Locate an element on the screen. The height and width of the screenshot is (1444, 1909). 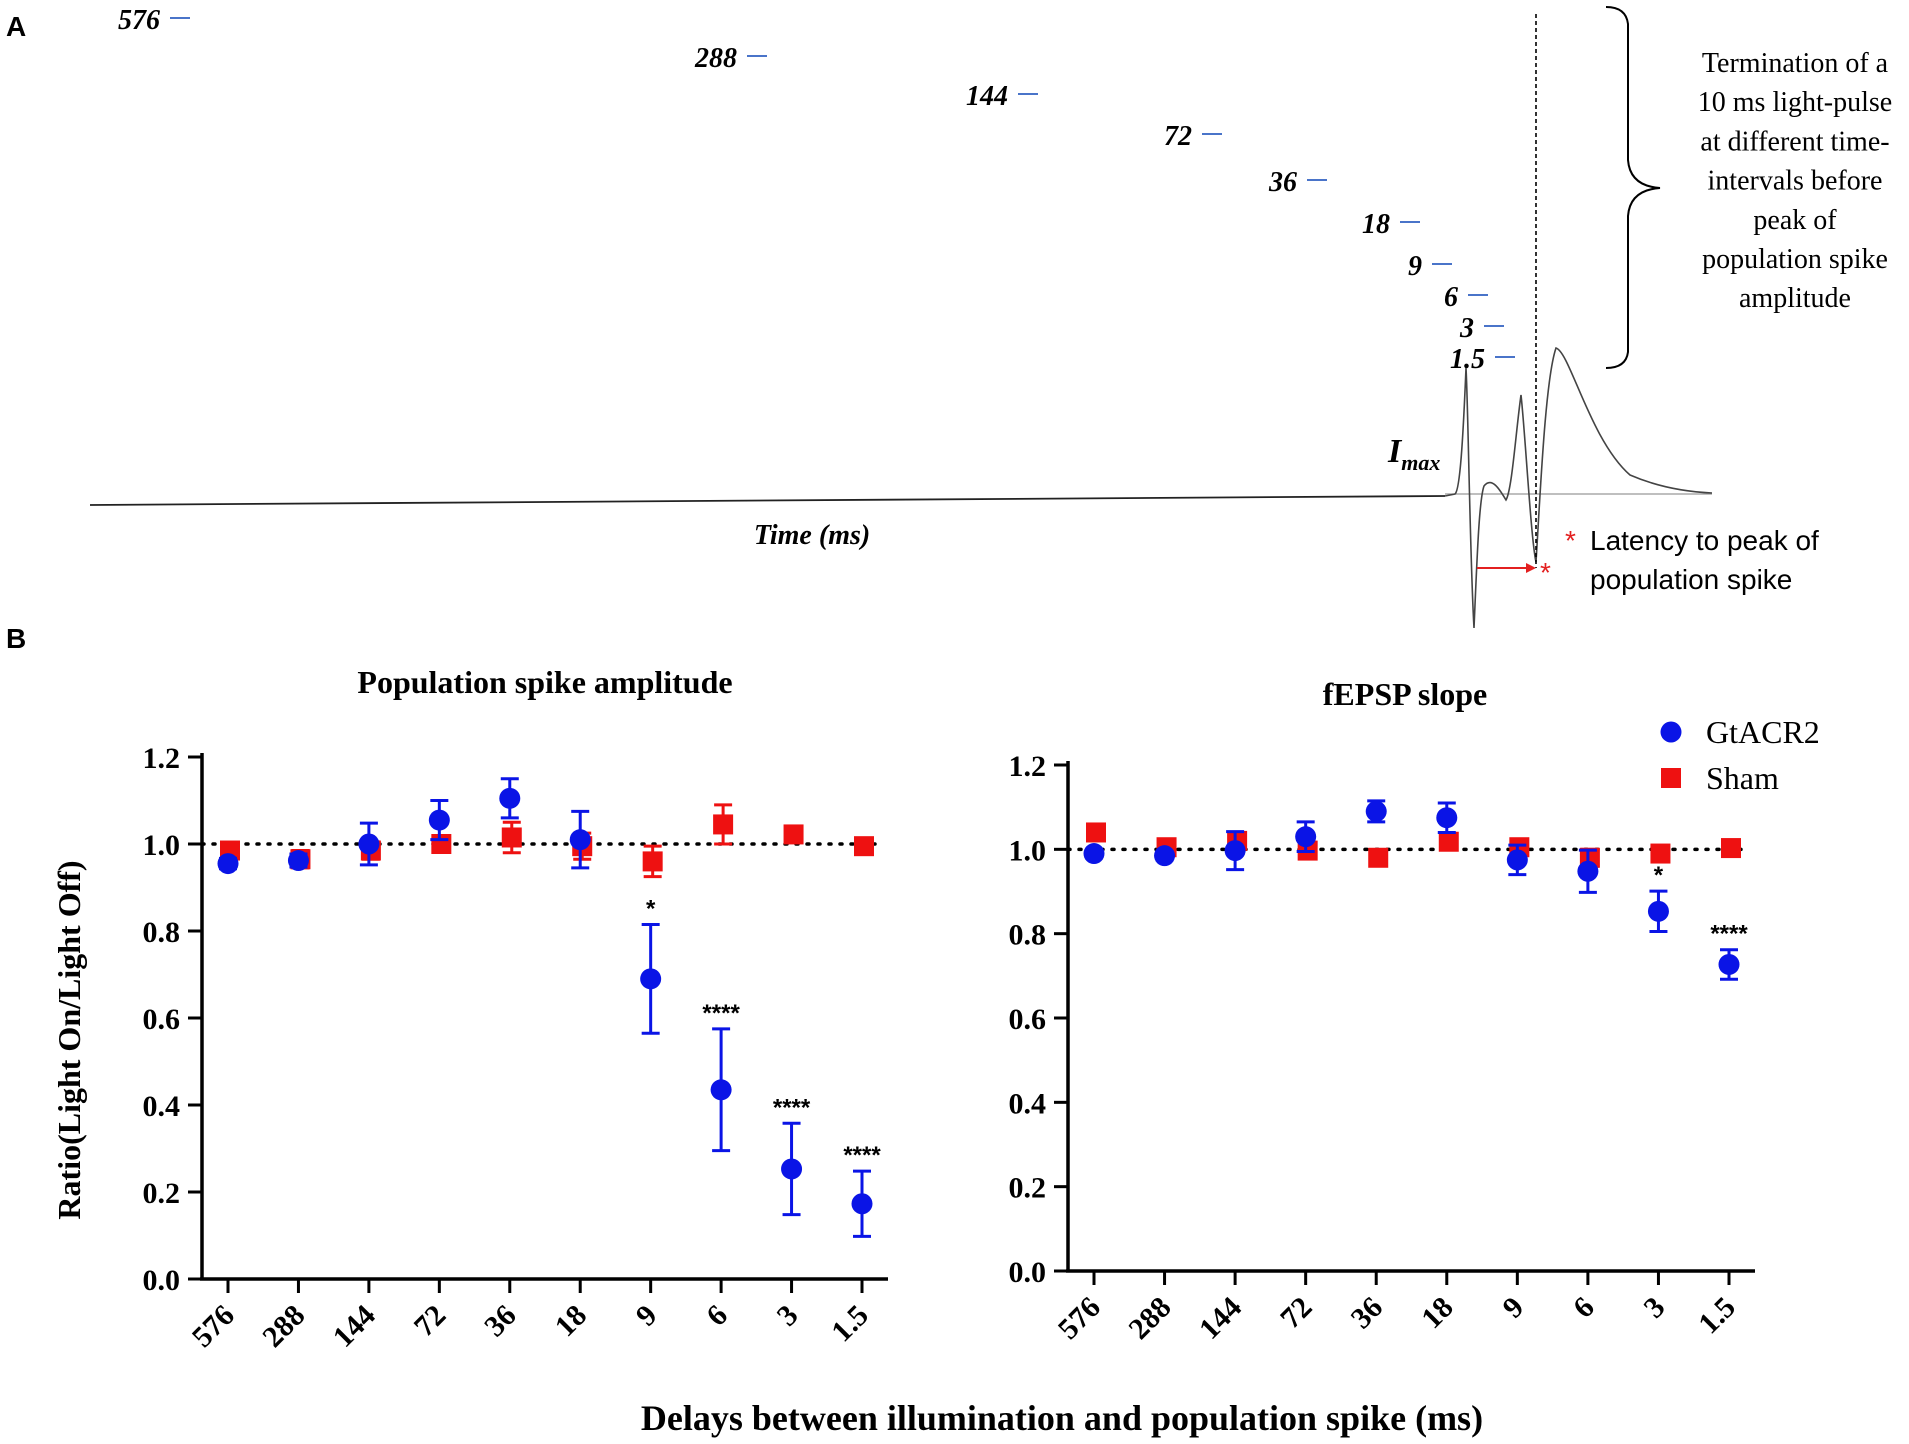
bracket-text-line: Termination of a is located at coordinates (1795, 63).